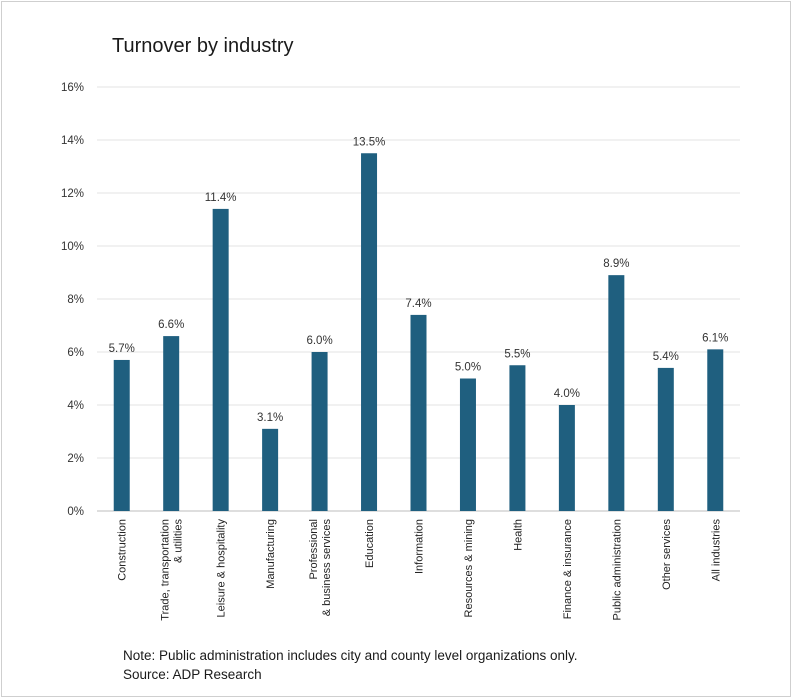 The width and height of the screenshot is (794, 700). What do you see at coordinates (319, 341) in the screenshot?
I see `data-label: 6.0%` at bounding box center [319, 341].